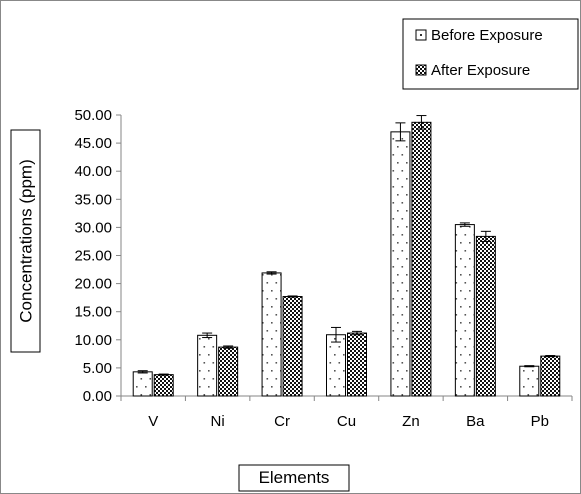 The width and height of the screenshot is (581, 494). What do you see at coordinates (97, 368) in the screenshot?
I see `y-tick-label: 5.00` at bounding box center [97, 368].